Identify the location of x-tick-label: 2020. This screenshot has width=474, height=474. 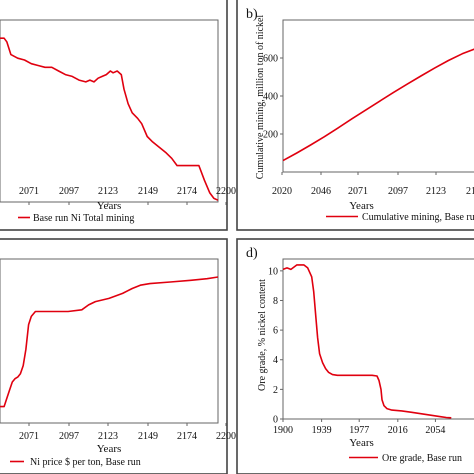
(282, 191).